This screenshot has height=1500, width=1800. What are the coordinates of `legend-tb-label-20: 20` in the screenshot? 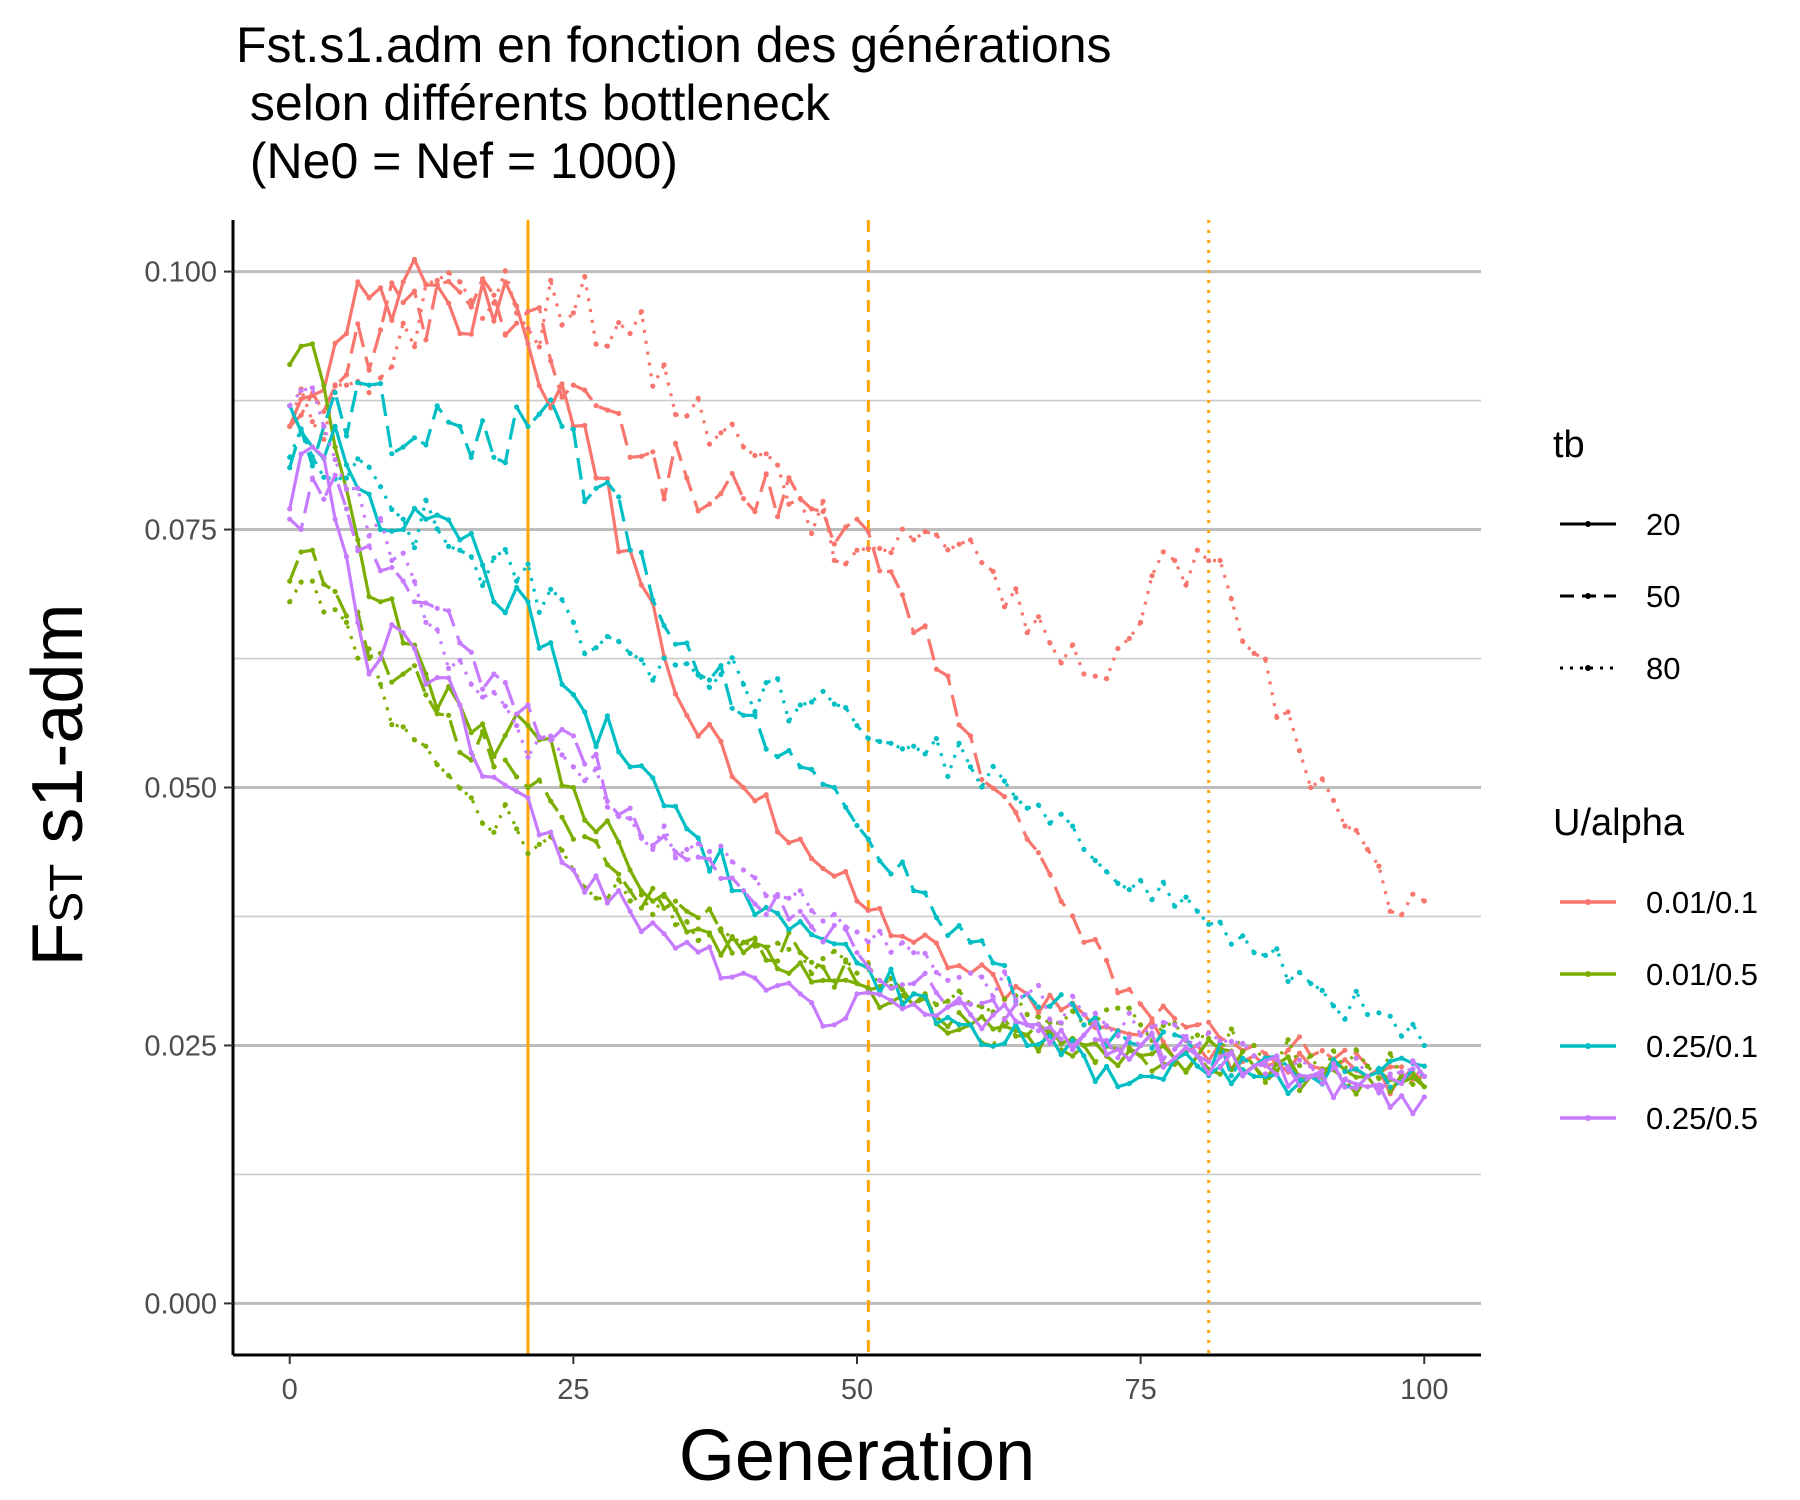 It's located at (1663, 524).